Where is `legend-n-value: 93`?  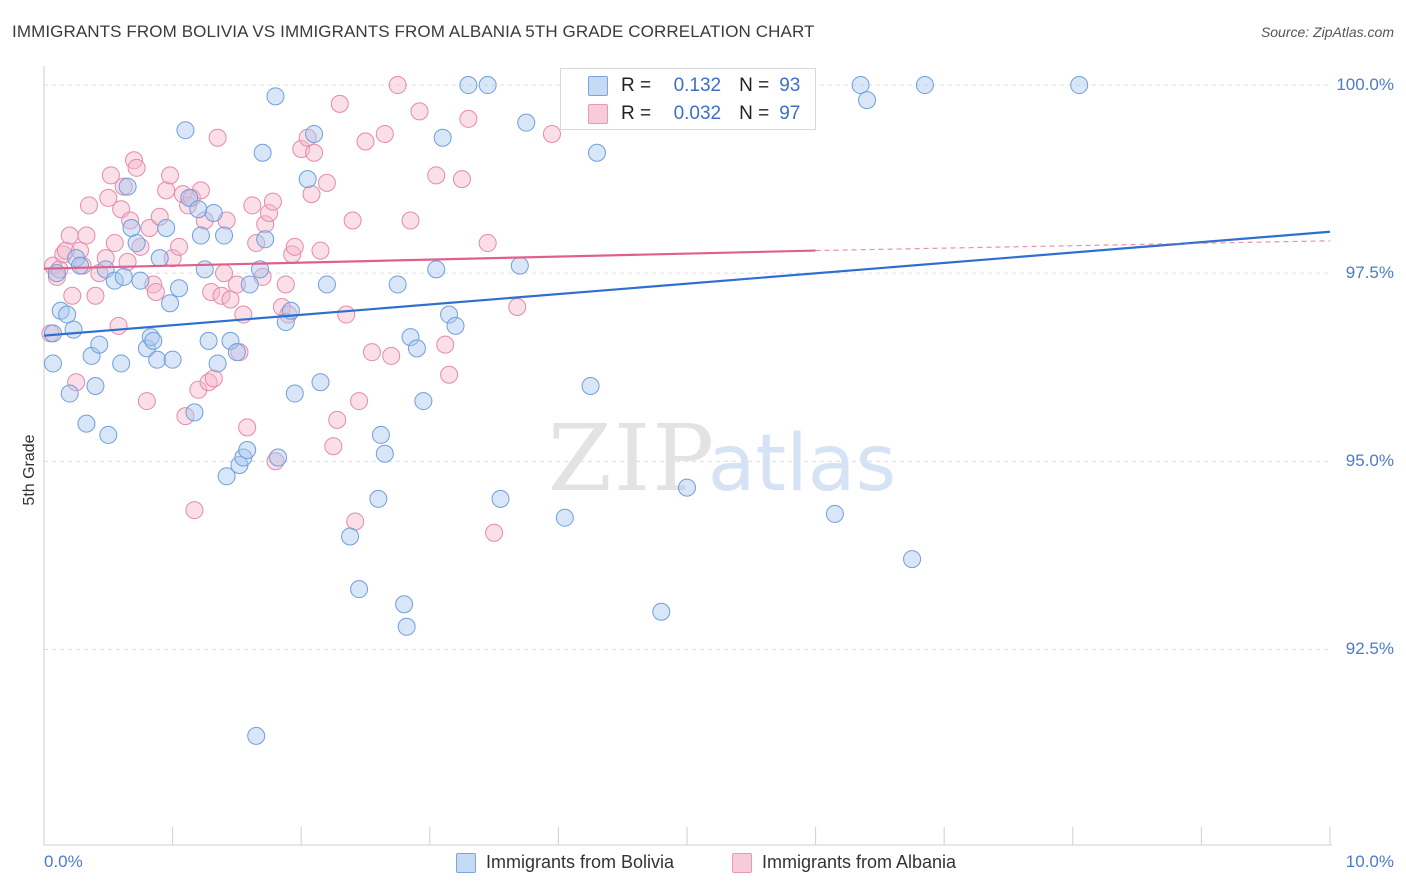
legend-n-value: 93 is located at coordinates (790, 85).